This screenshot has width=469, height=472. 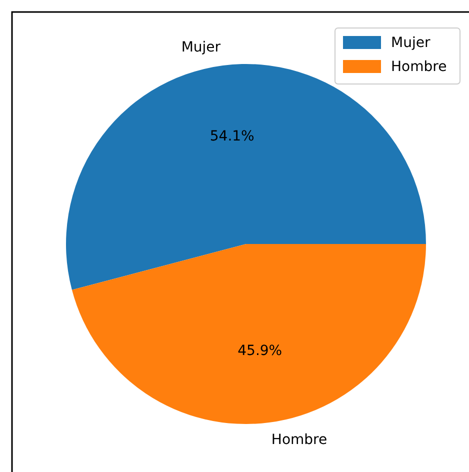 What do you see at coordinates (419, 66) in the screenshot?
I see `legend-label: Hombre` at bounding box center [419, 66].